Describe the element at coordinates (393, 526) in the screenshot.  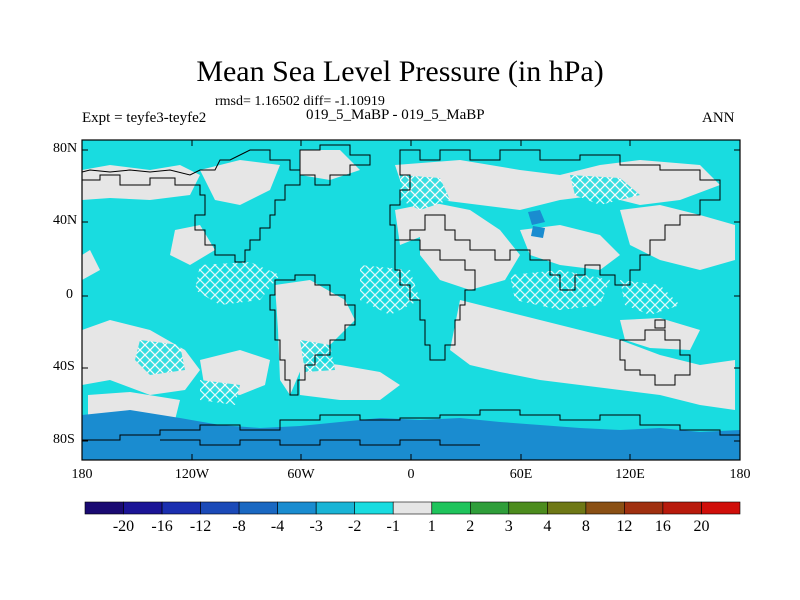
I see `colorbar-label: -1` at that location.